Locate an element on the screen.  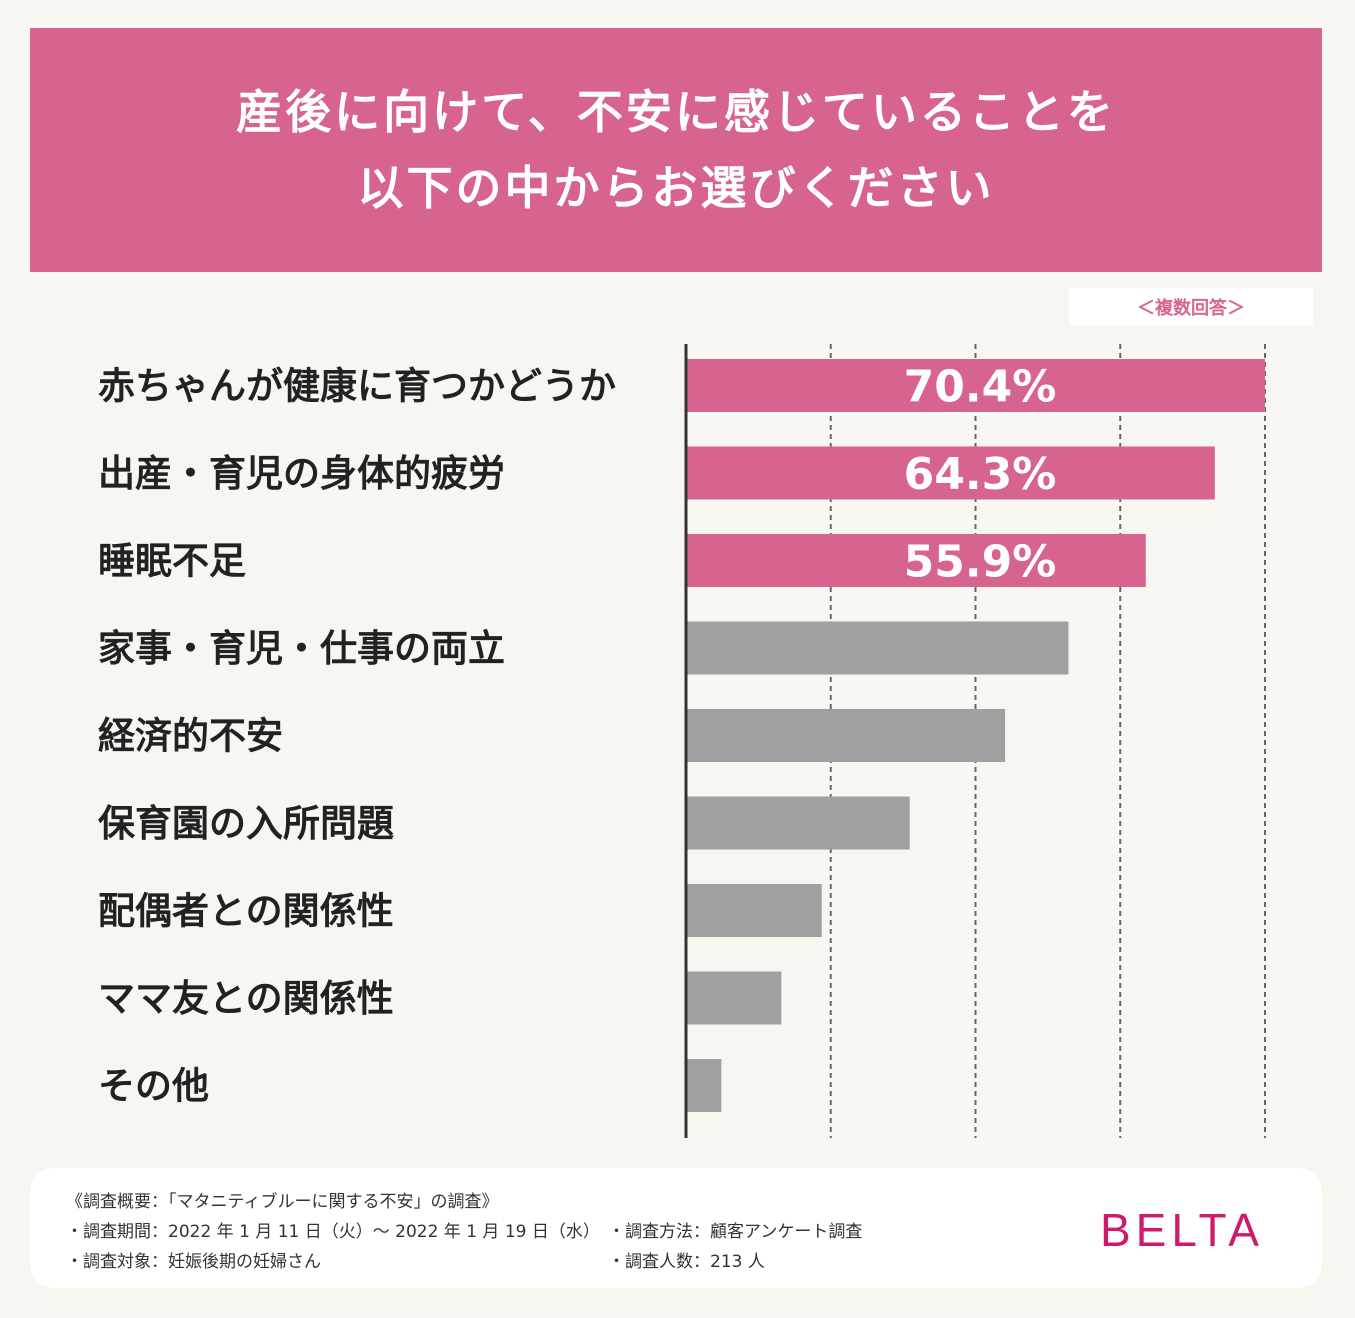
category-label: 経済的不安 is located at coordinates (190, 736).